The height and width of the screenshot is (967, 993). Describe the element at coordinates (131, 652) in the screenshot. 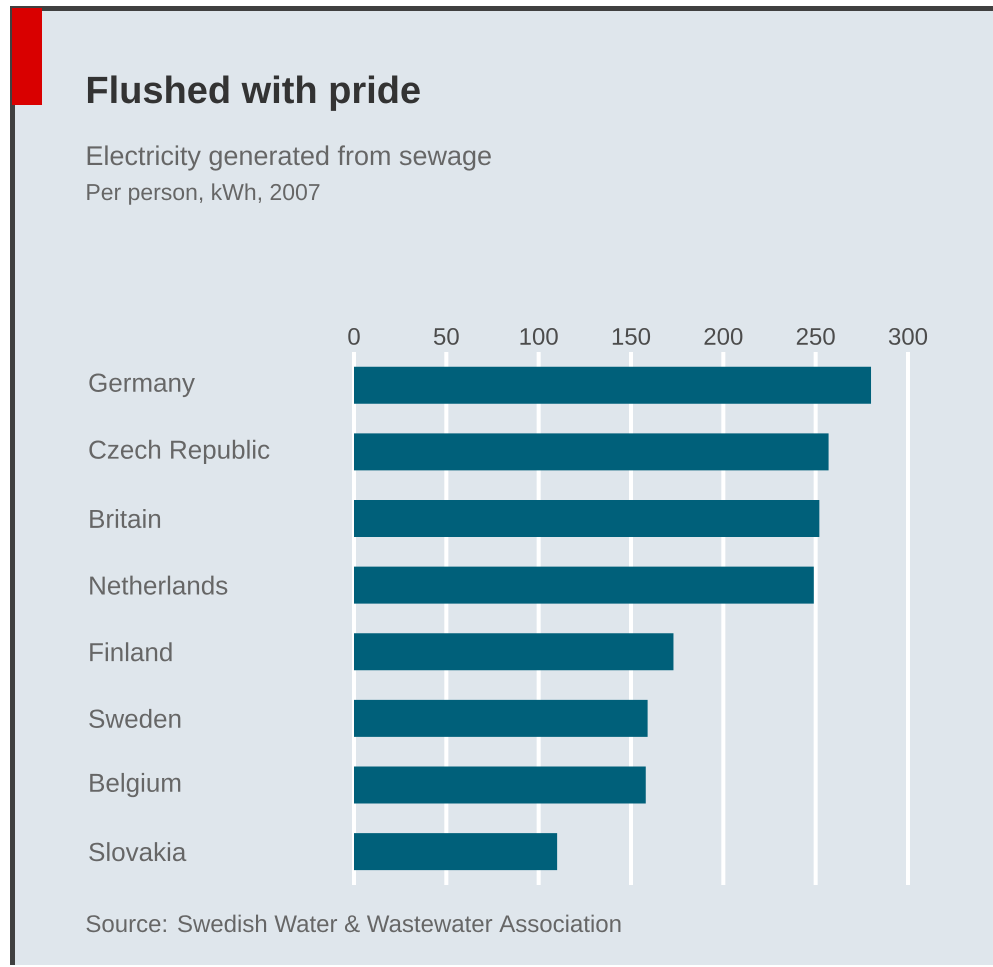

I see `y-tick-label: Finland` at that location.